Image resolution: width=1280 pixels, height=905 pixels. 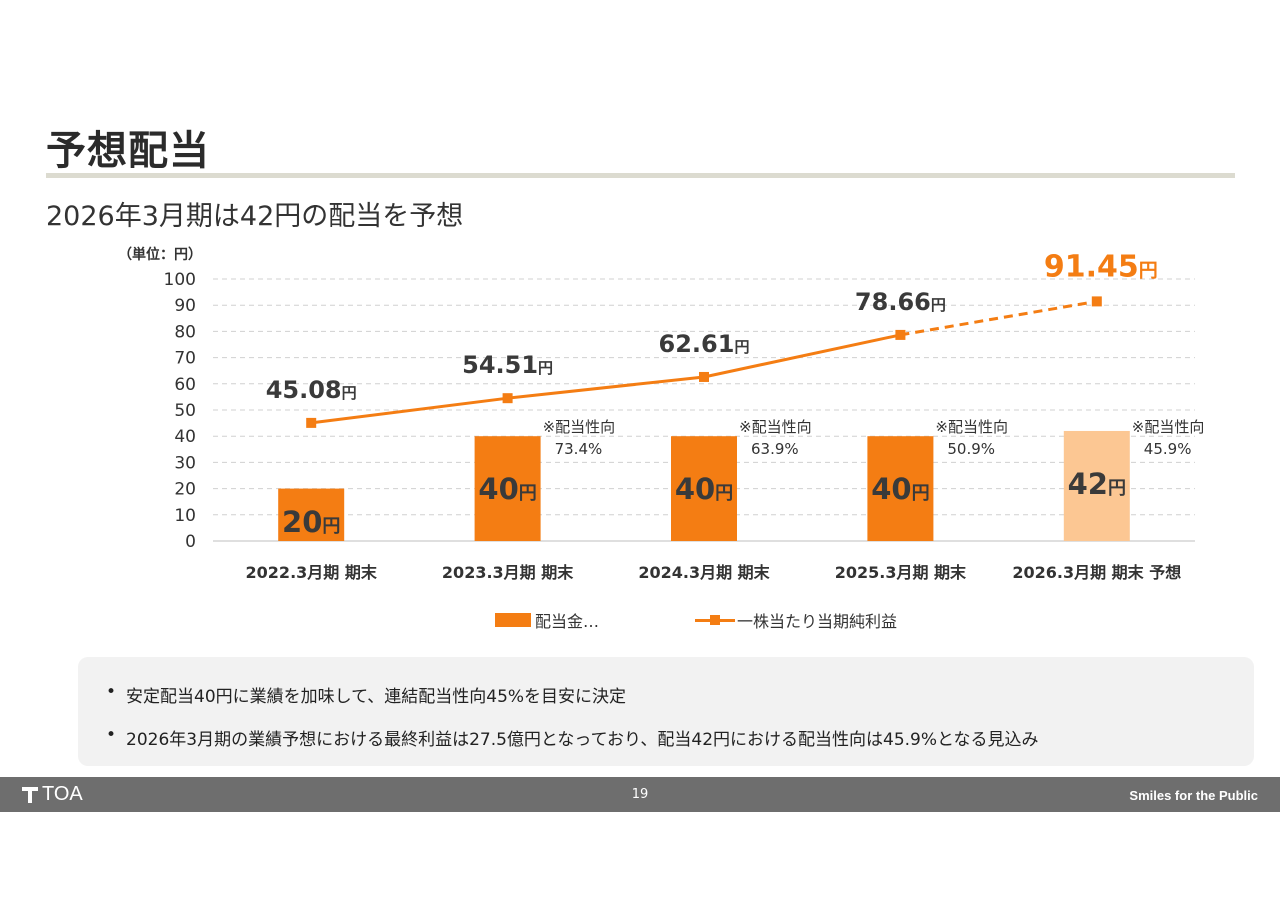 What do you see at coordinates (185, 332) in the screenshot?
I see `y-tick-label: 80` at bounding box center [185, 332].